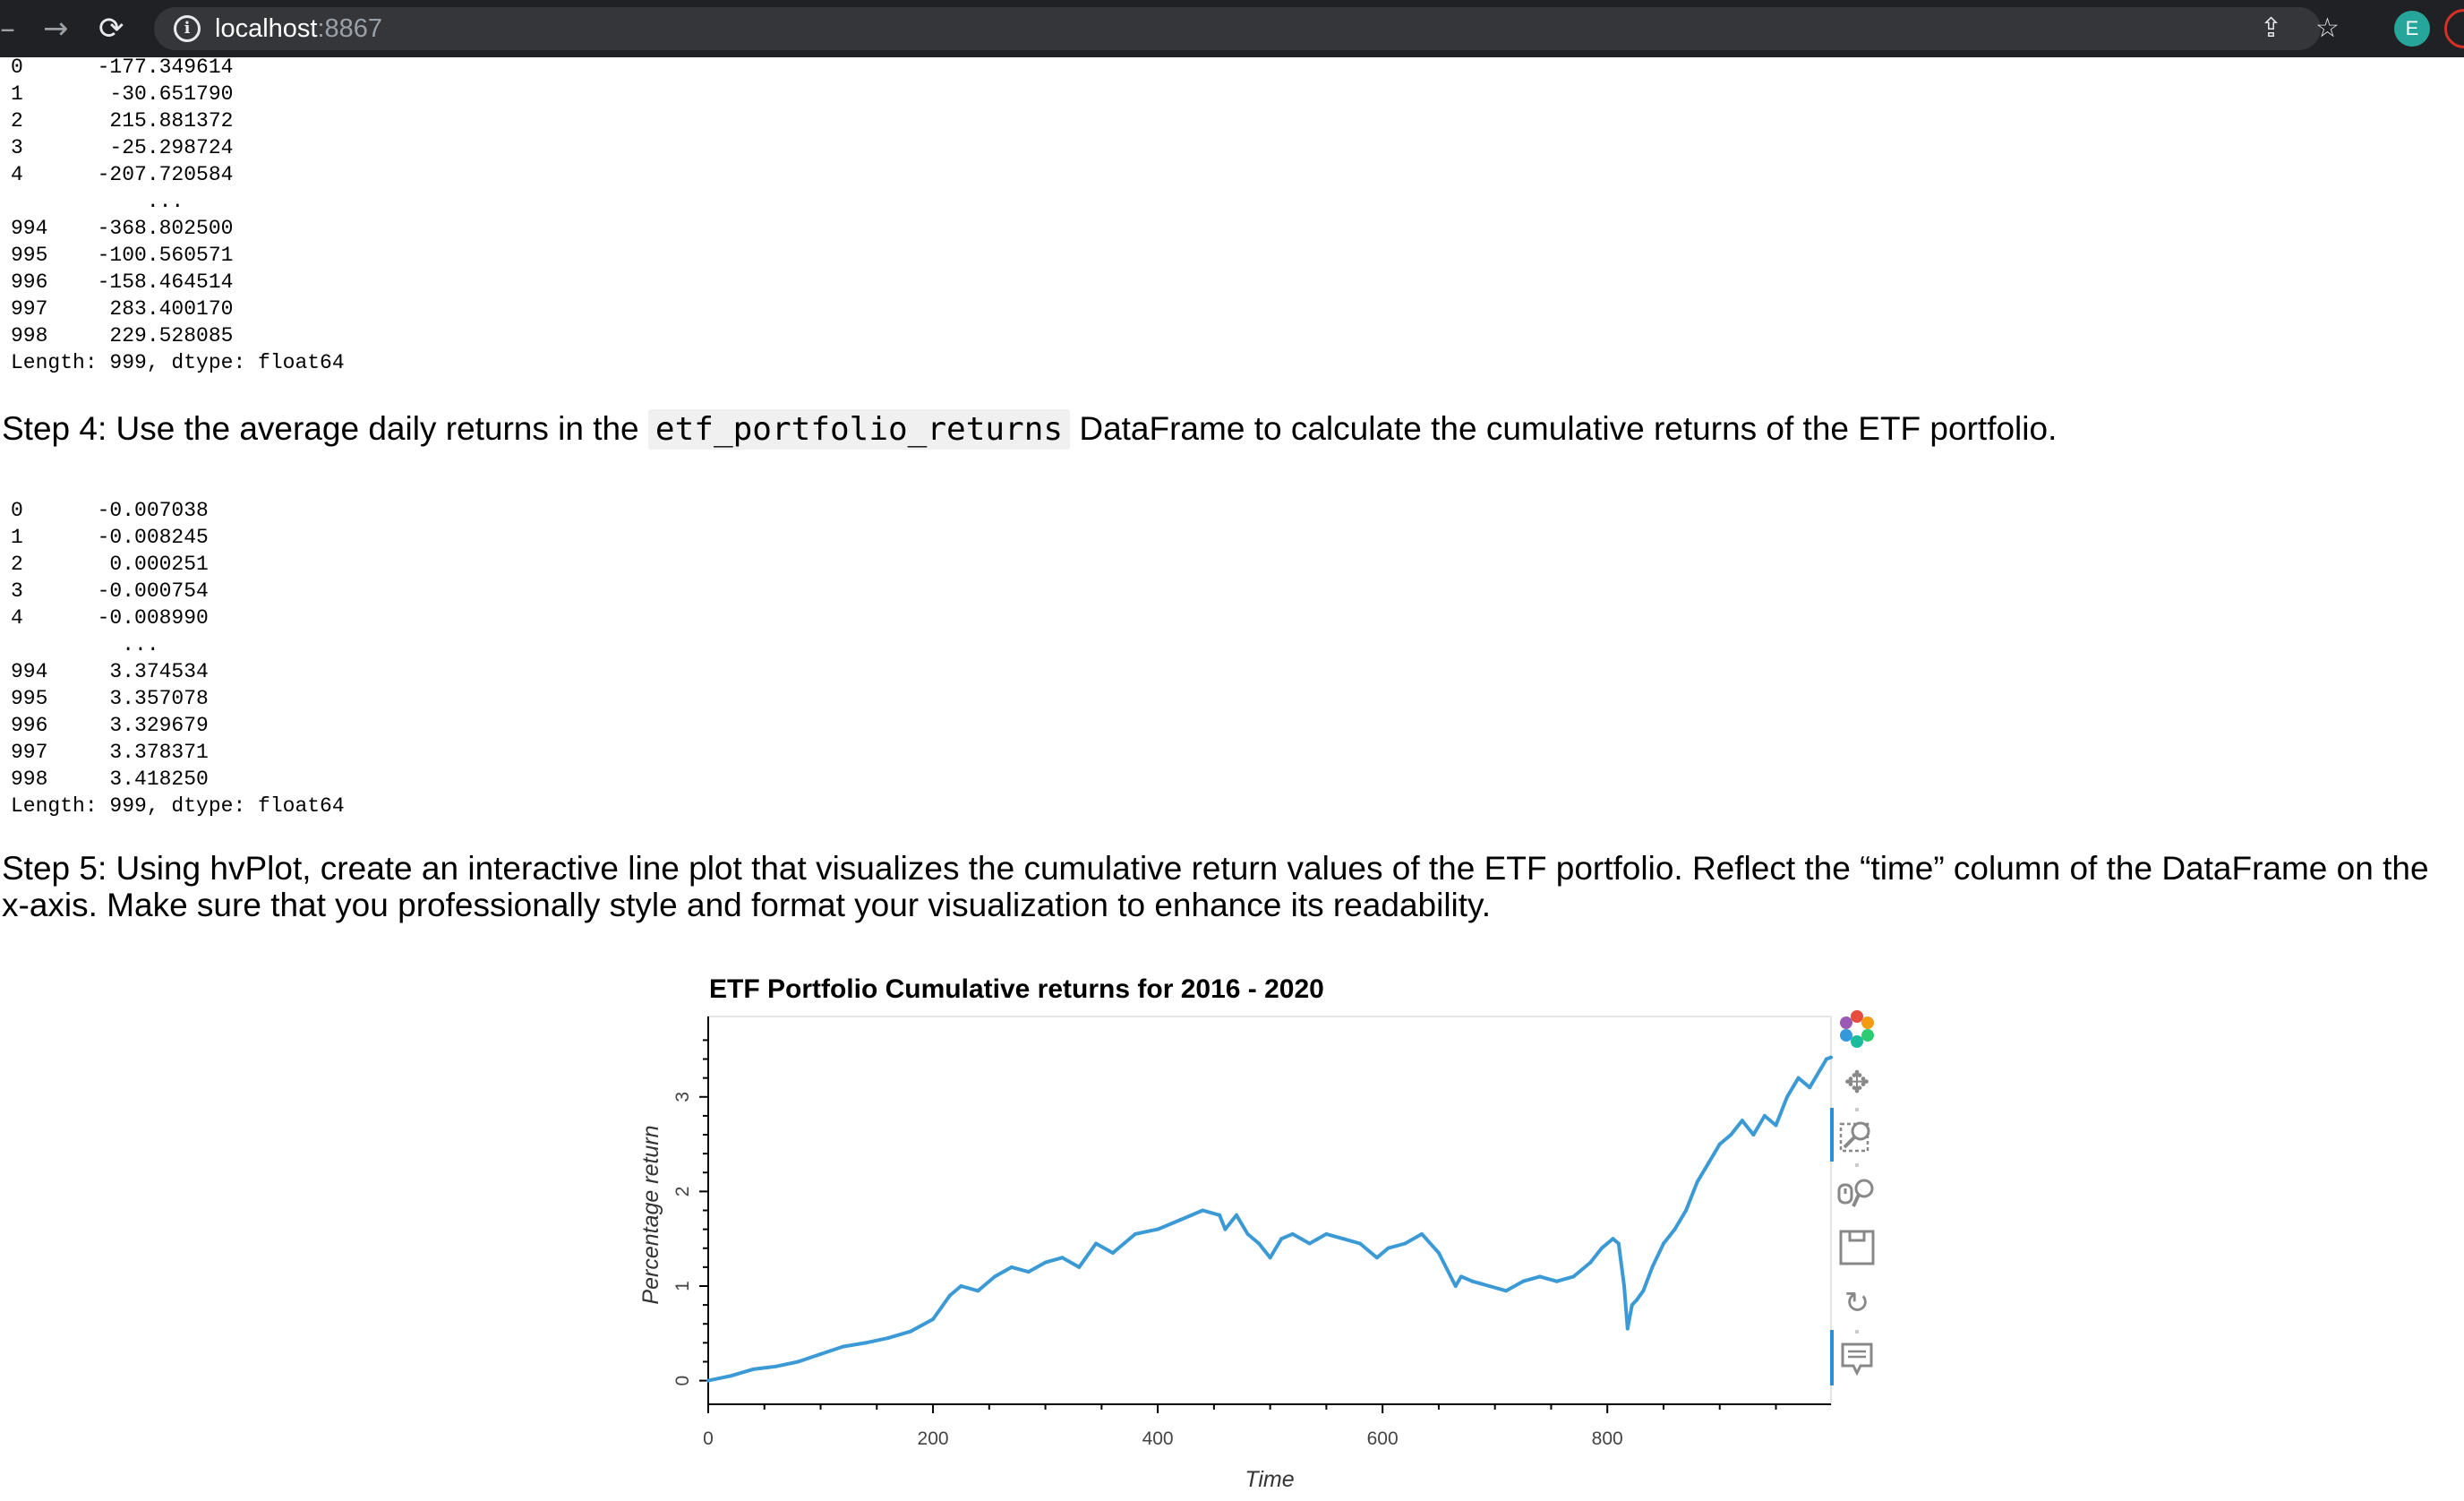  I want to click on reload-icon: ⟳, so click(111, 29).